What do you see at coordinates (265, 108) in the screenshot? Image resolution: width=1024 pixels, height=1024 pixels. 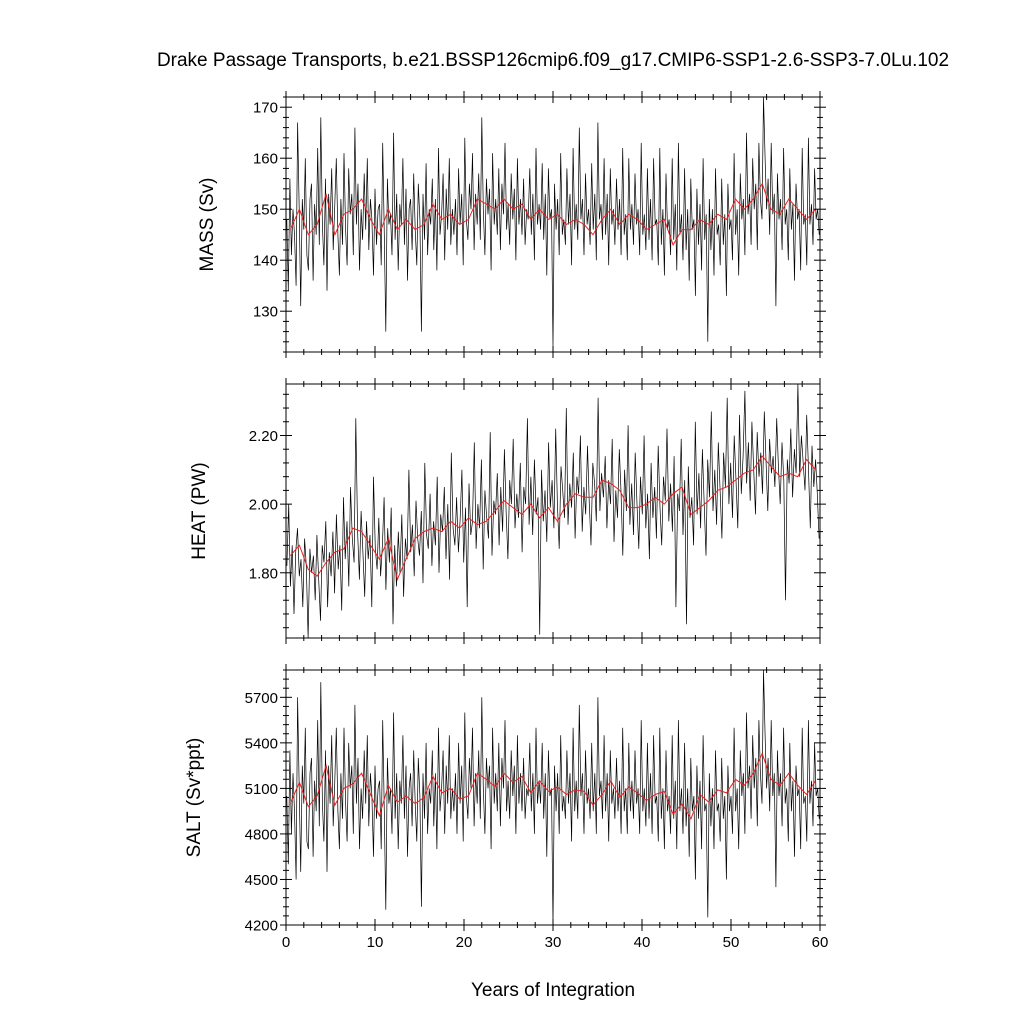 I see `y-tick-label: 170` at bounding box center [265, 108].